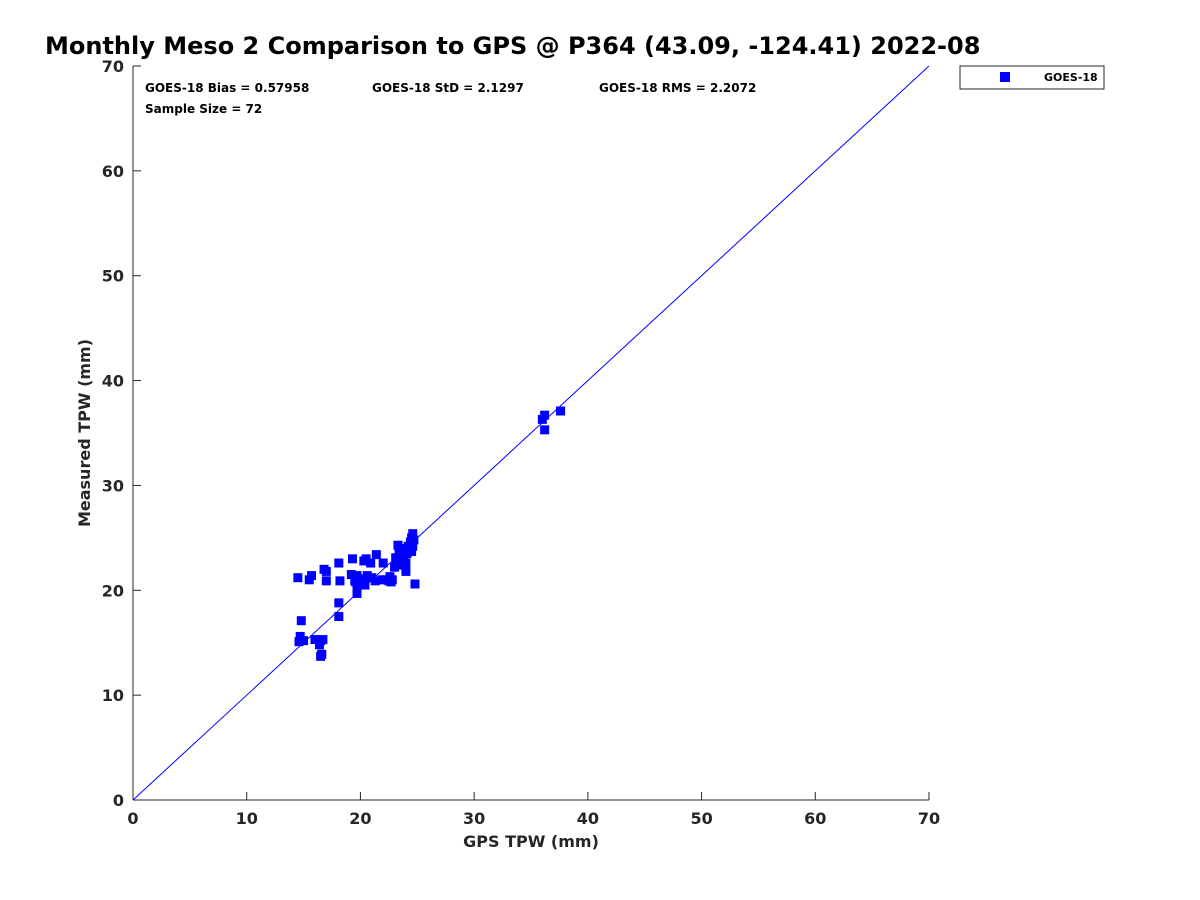  What do you see at coordinates (1071, 77) in the screenshot?
I see `legend-label-goes-18: GOES-18` at bounding box center [1071, 77].